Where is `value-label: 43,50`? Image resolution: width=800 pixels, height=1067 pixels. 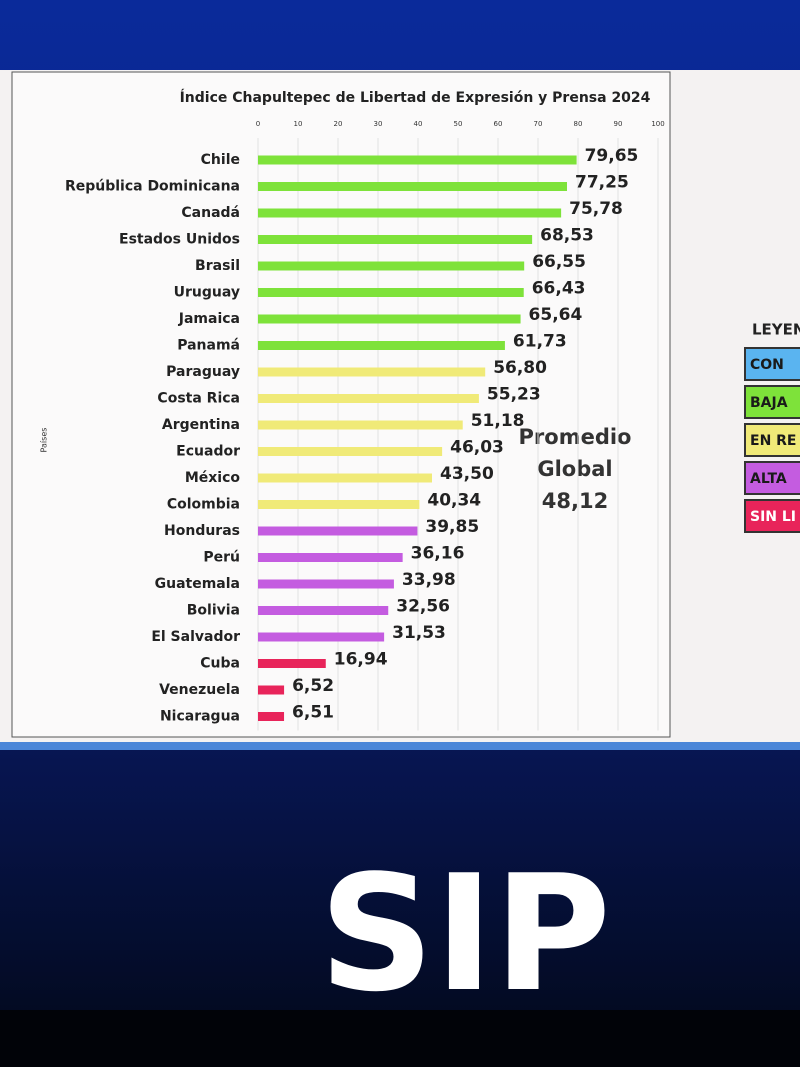
value-label: 43,50 is located at coordinates (467, 474).